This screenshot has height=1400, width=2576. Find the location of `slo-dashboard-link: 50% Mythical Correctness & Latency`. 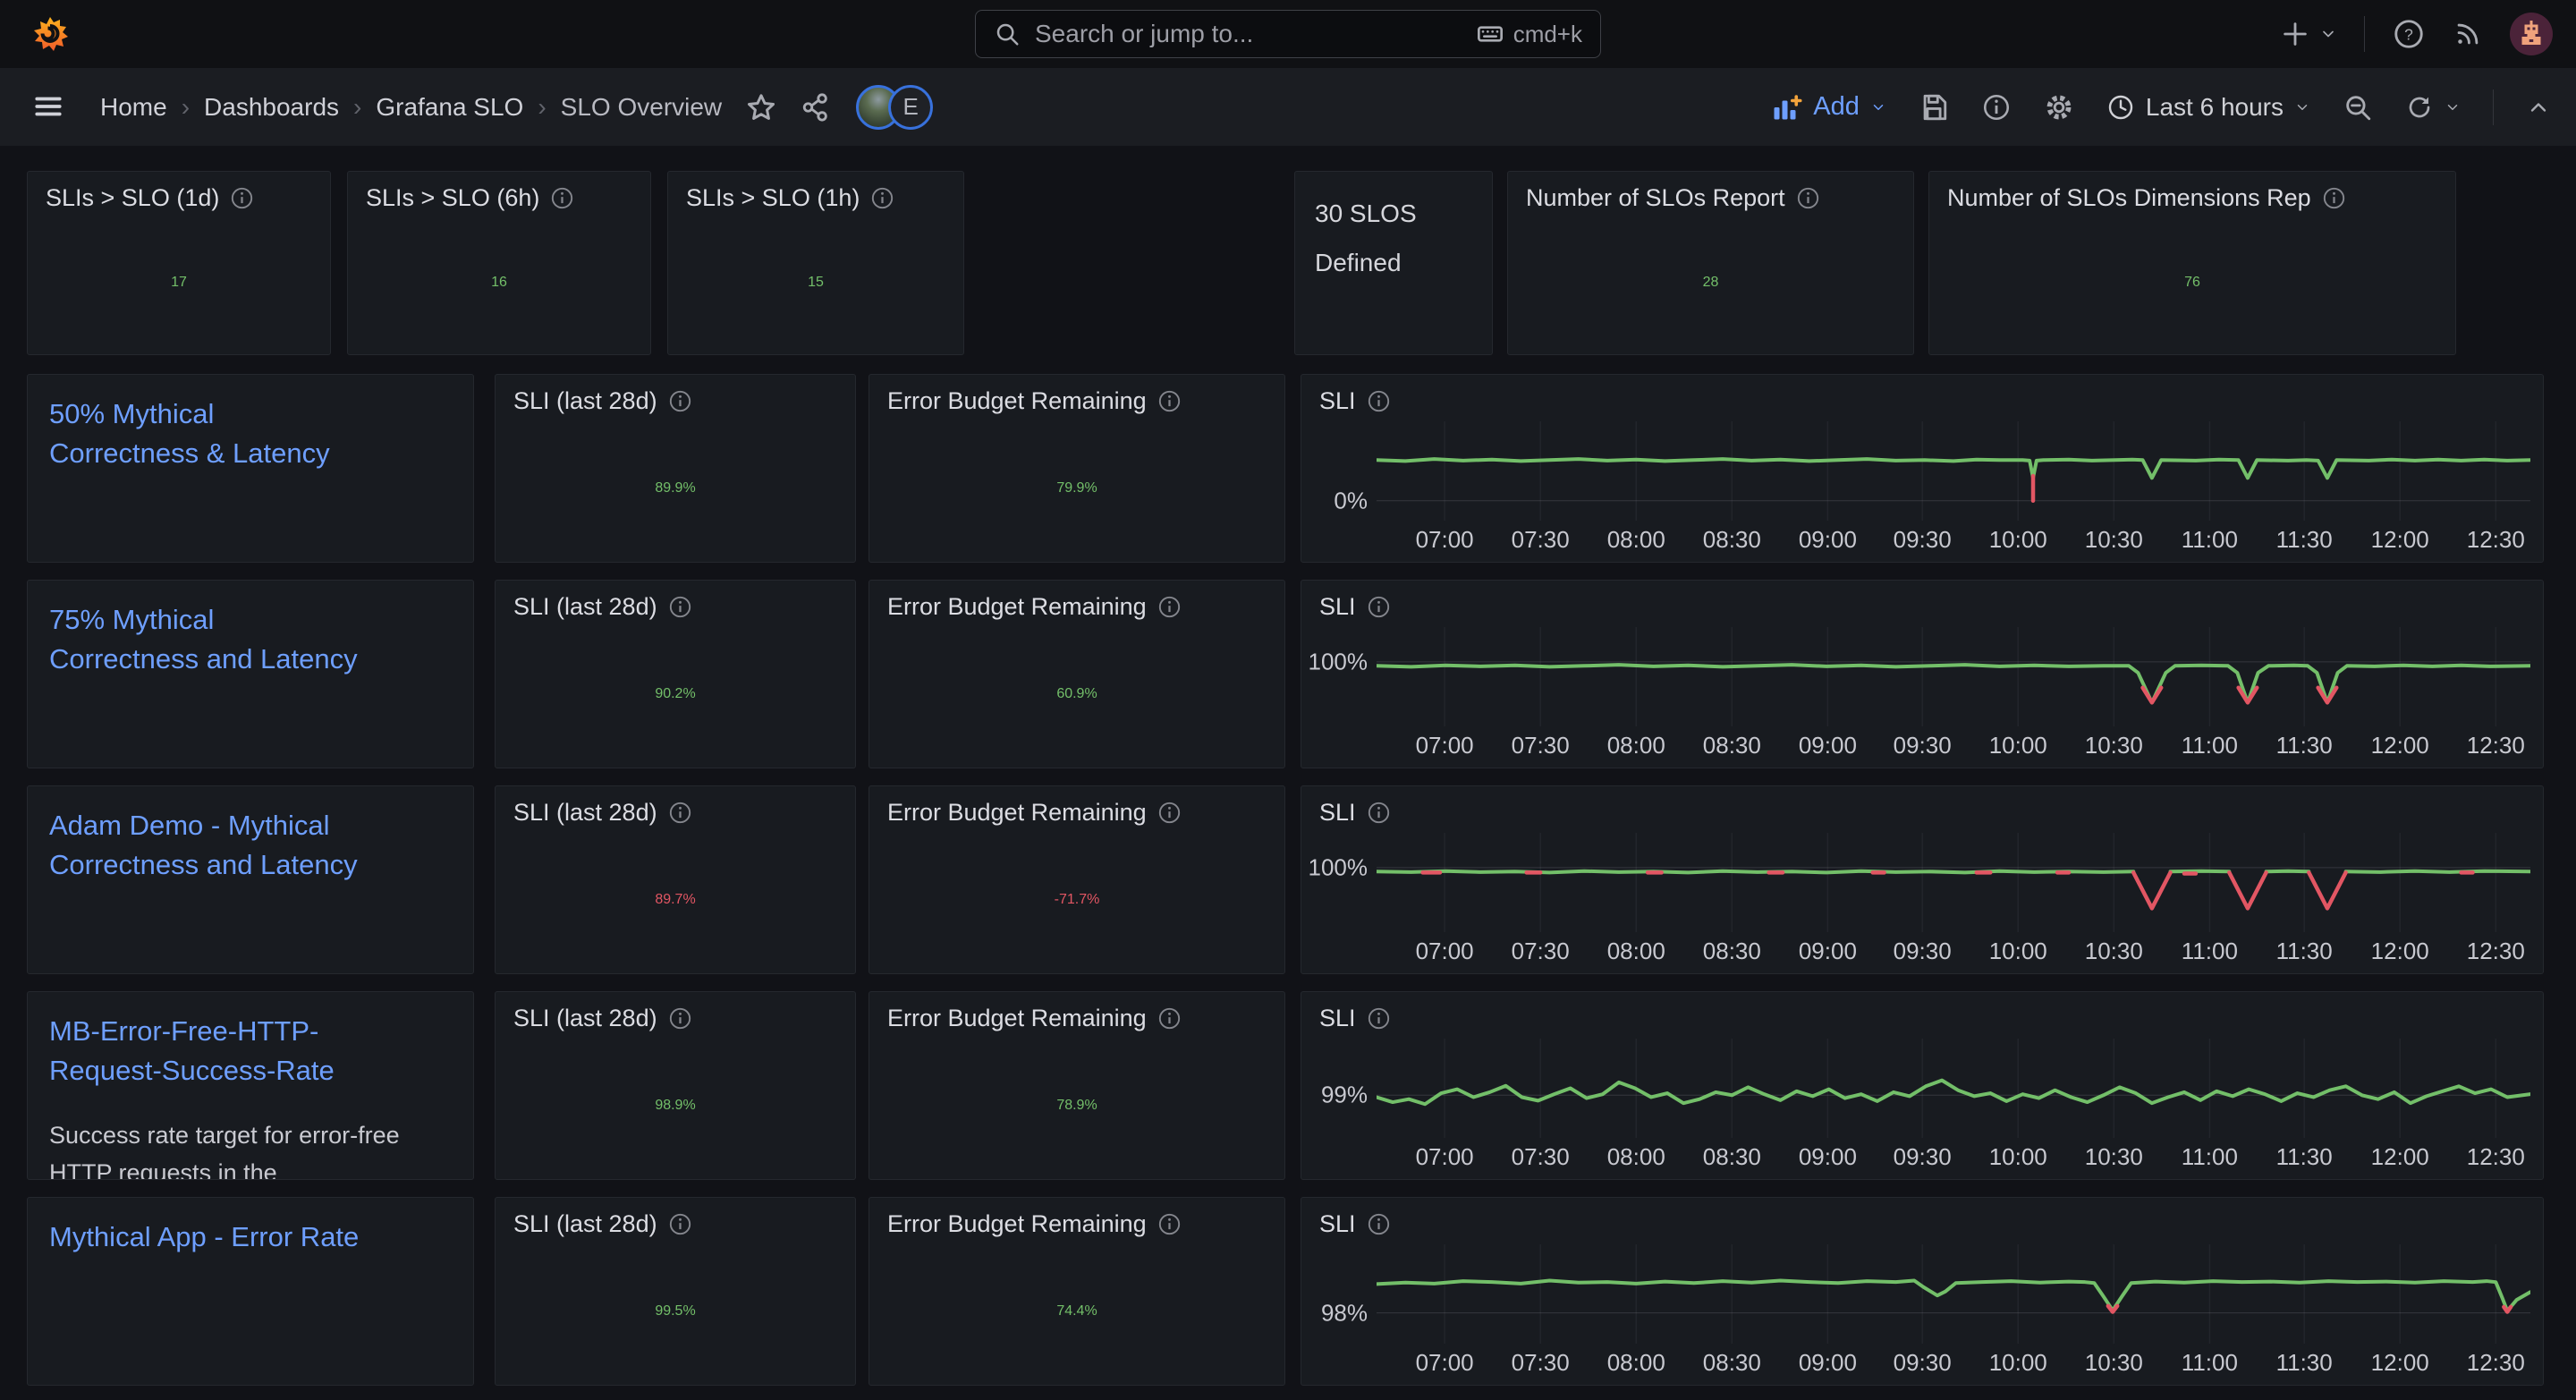

slo-dashboard-link: 50% Mythical Correctness & Latency is located at coordinates (189, 434).